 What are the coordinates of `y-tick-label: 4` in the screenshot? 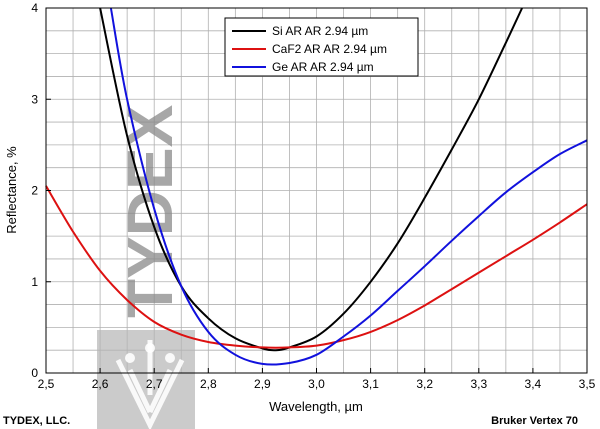 It's located at (34, 8).